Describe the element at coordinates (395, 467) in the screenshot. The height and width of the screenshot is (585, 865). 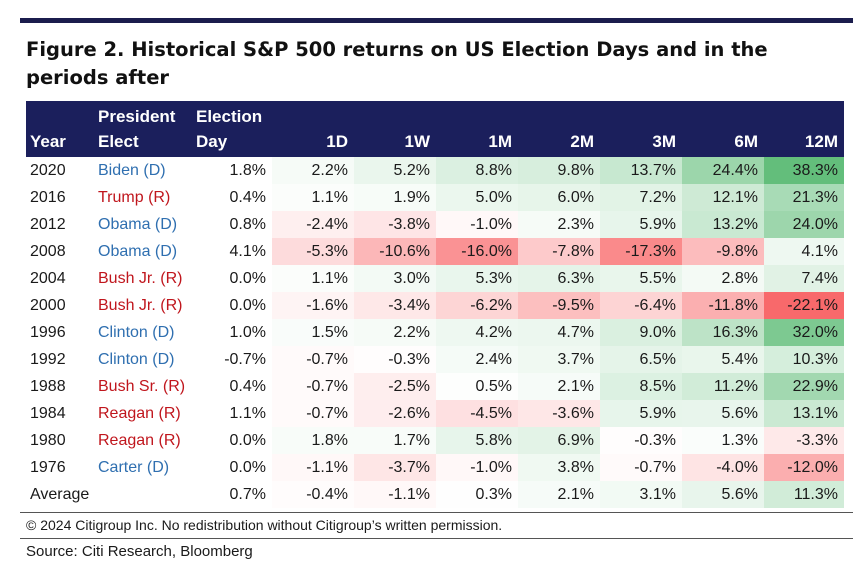
I see `value-cell-1w: -3.7%` at that location.